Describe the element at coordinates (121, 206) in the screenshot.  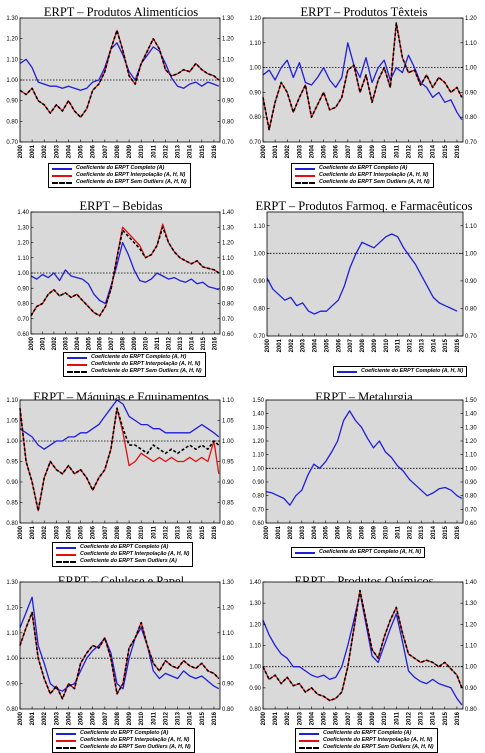
I see `chart-title: ERPT – Bebidas` at that location.